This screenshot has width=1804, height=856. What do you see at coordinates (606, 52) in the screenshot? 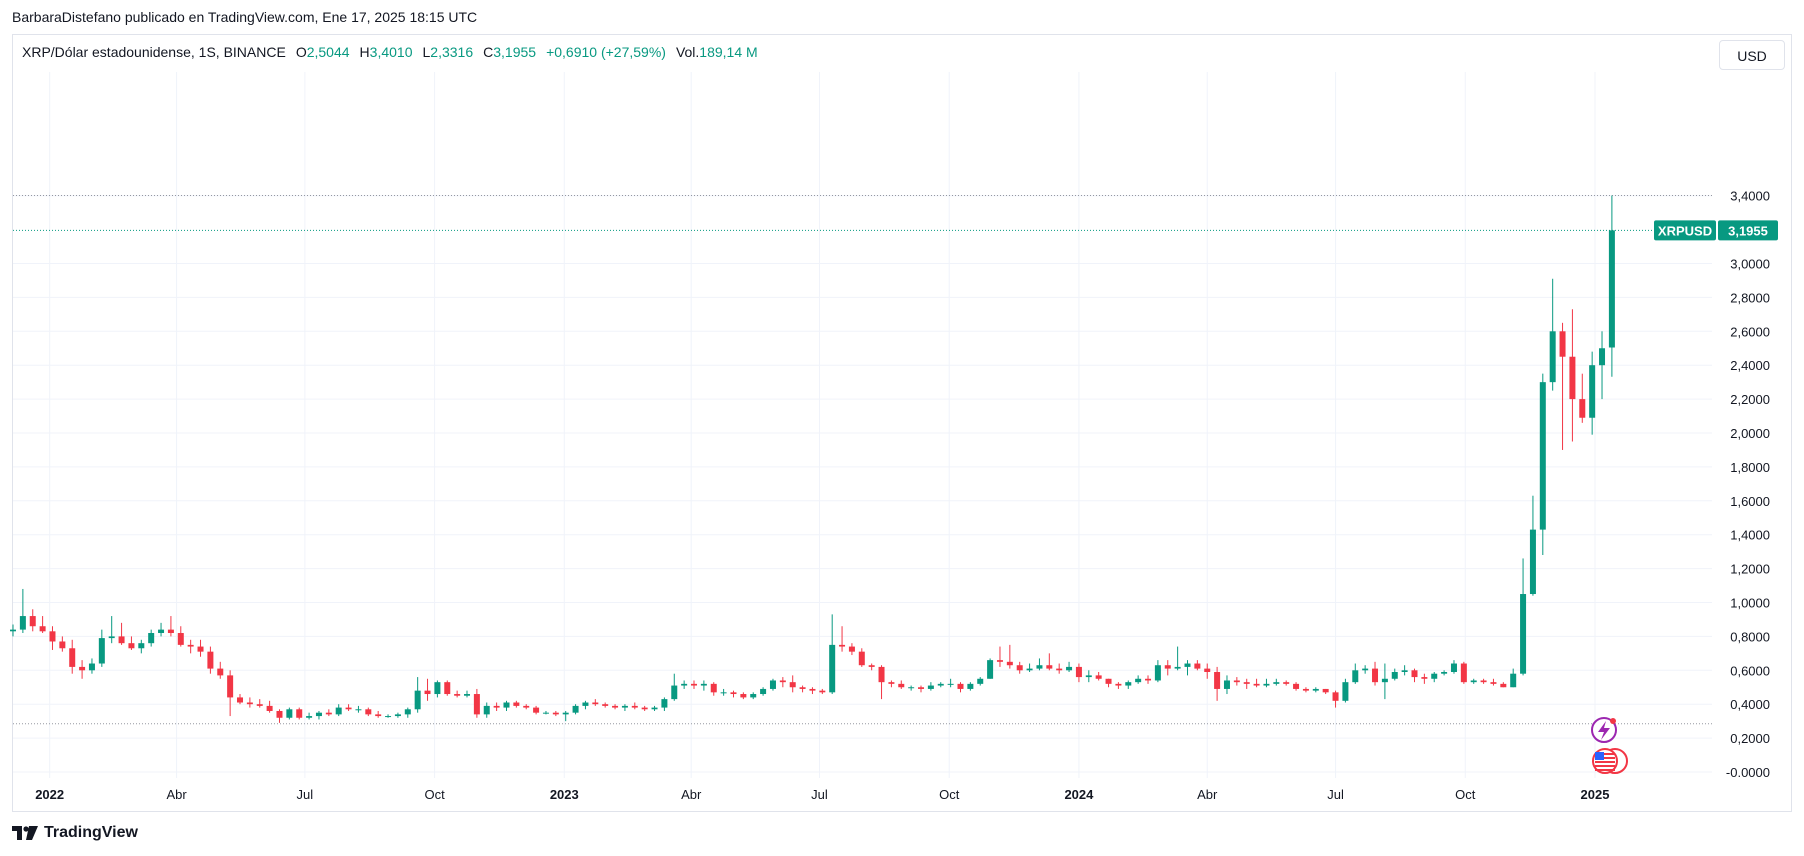
I see `legend-change: +0,6910 (+27,59%)` at bounding box center [606, 52].